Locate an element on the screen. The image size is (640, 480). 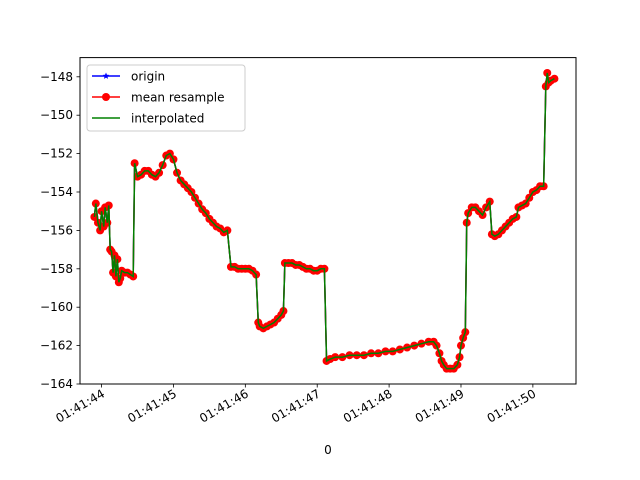
y-tick-label: −158 is located at coordinates (56, 269).